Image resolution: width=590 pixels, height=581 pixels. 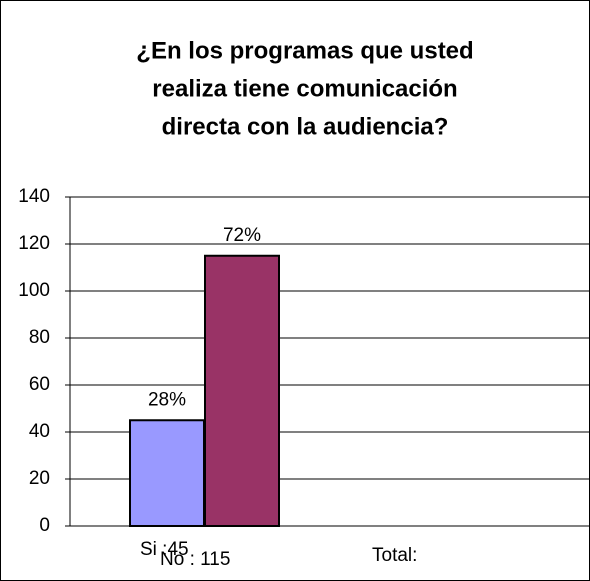 I want to click on x-tick-label: No : 115, so click(x=195, y=559).